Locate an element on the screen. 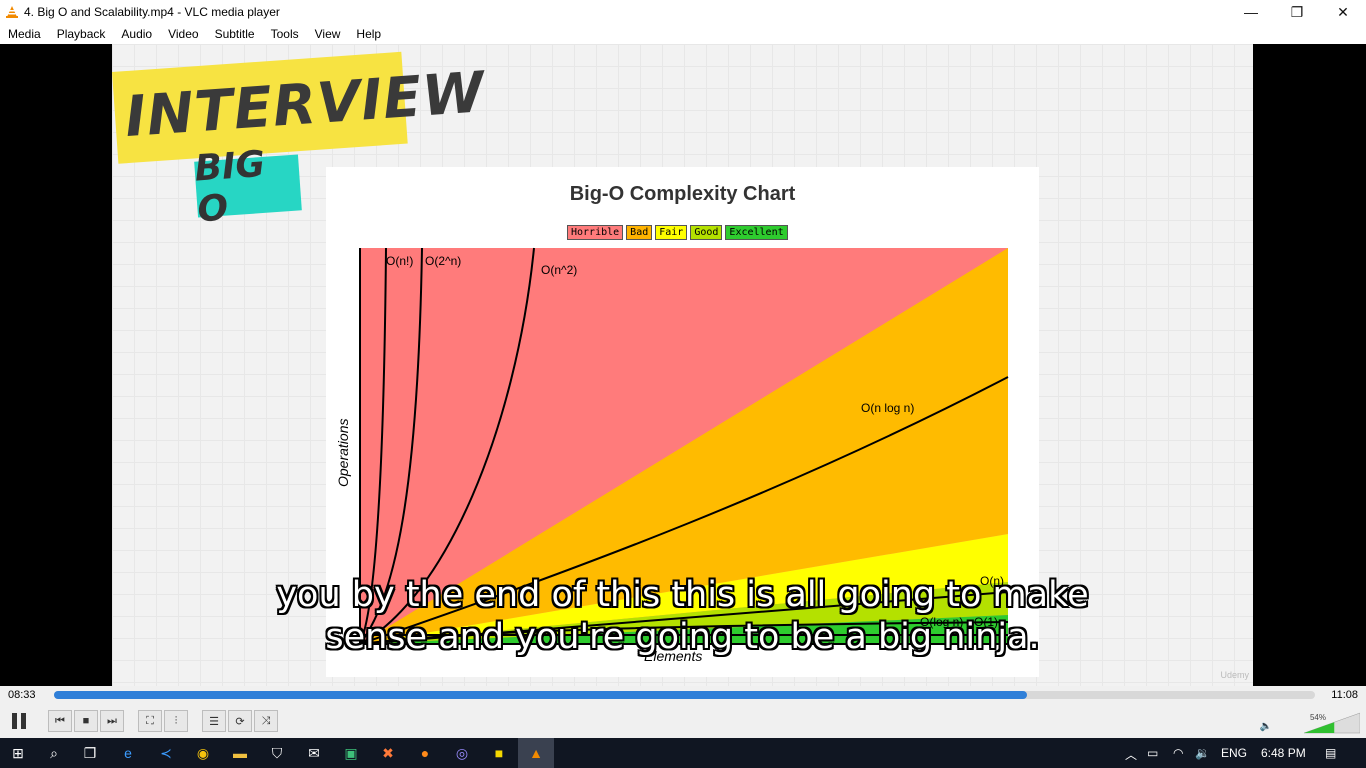 Image resolution: width=1366 pixels, height=768 pixels. close-button: ✕ is located at coordinates (1343, 11).